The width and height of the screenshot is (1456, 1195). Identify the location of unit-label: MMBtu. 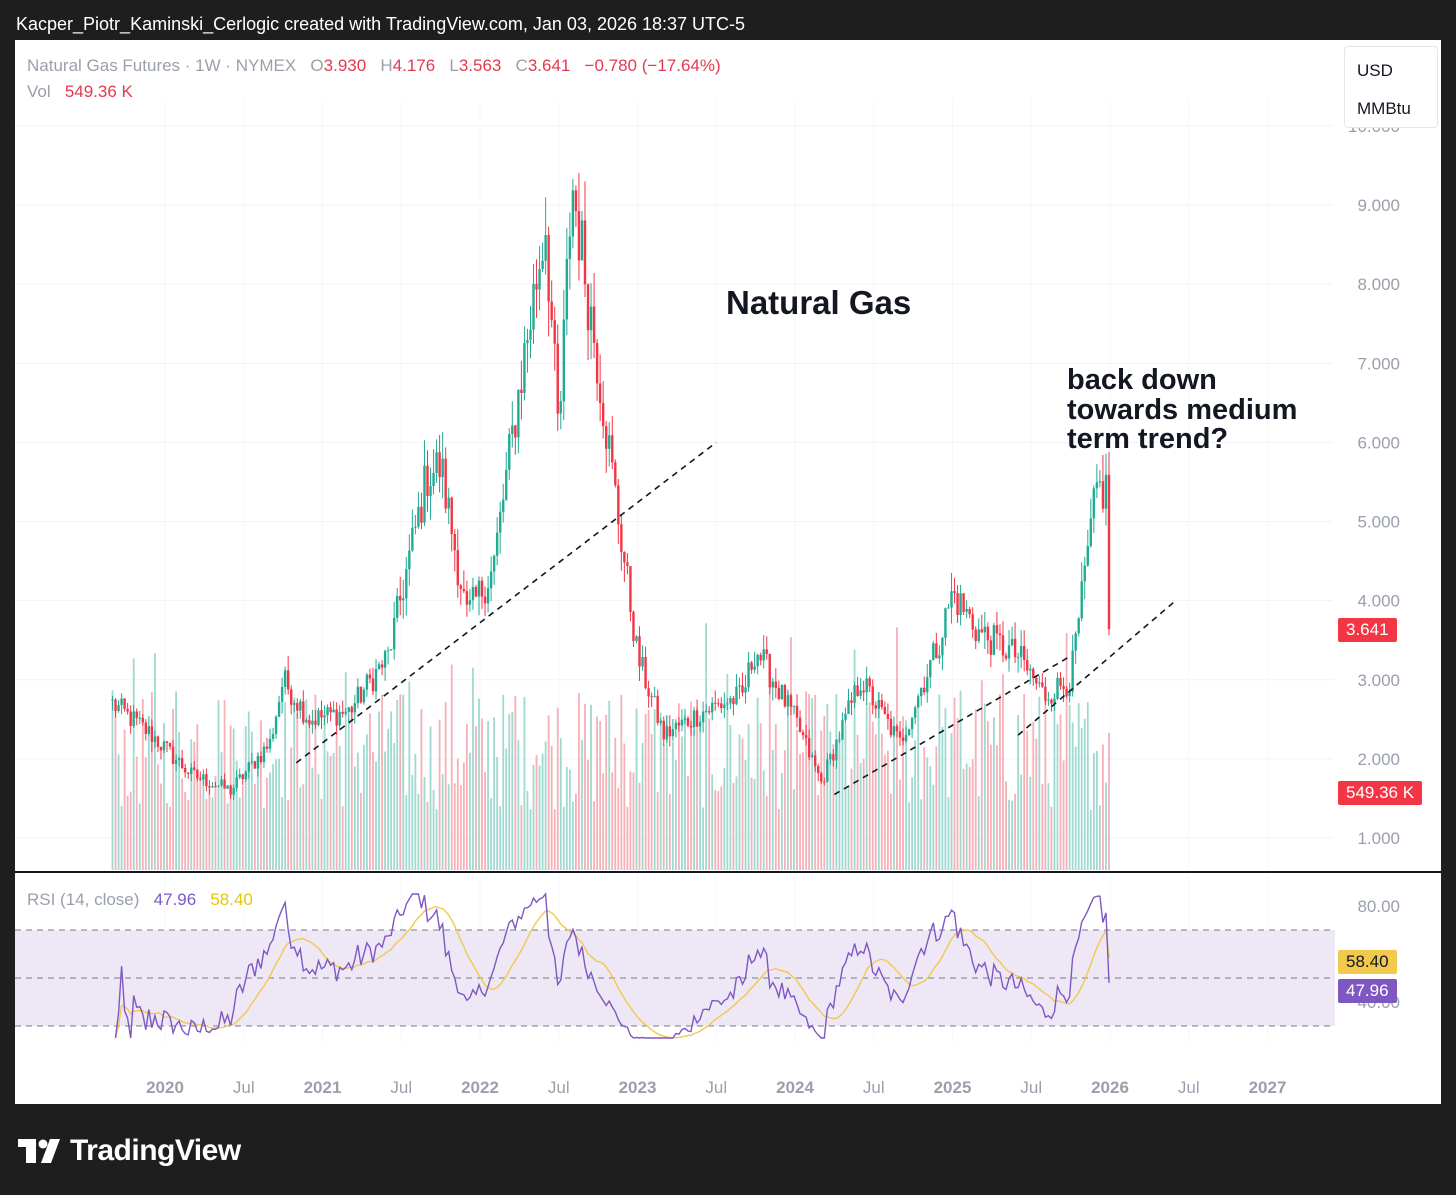
(1384, 108).